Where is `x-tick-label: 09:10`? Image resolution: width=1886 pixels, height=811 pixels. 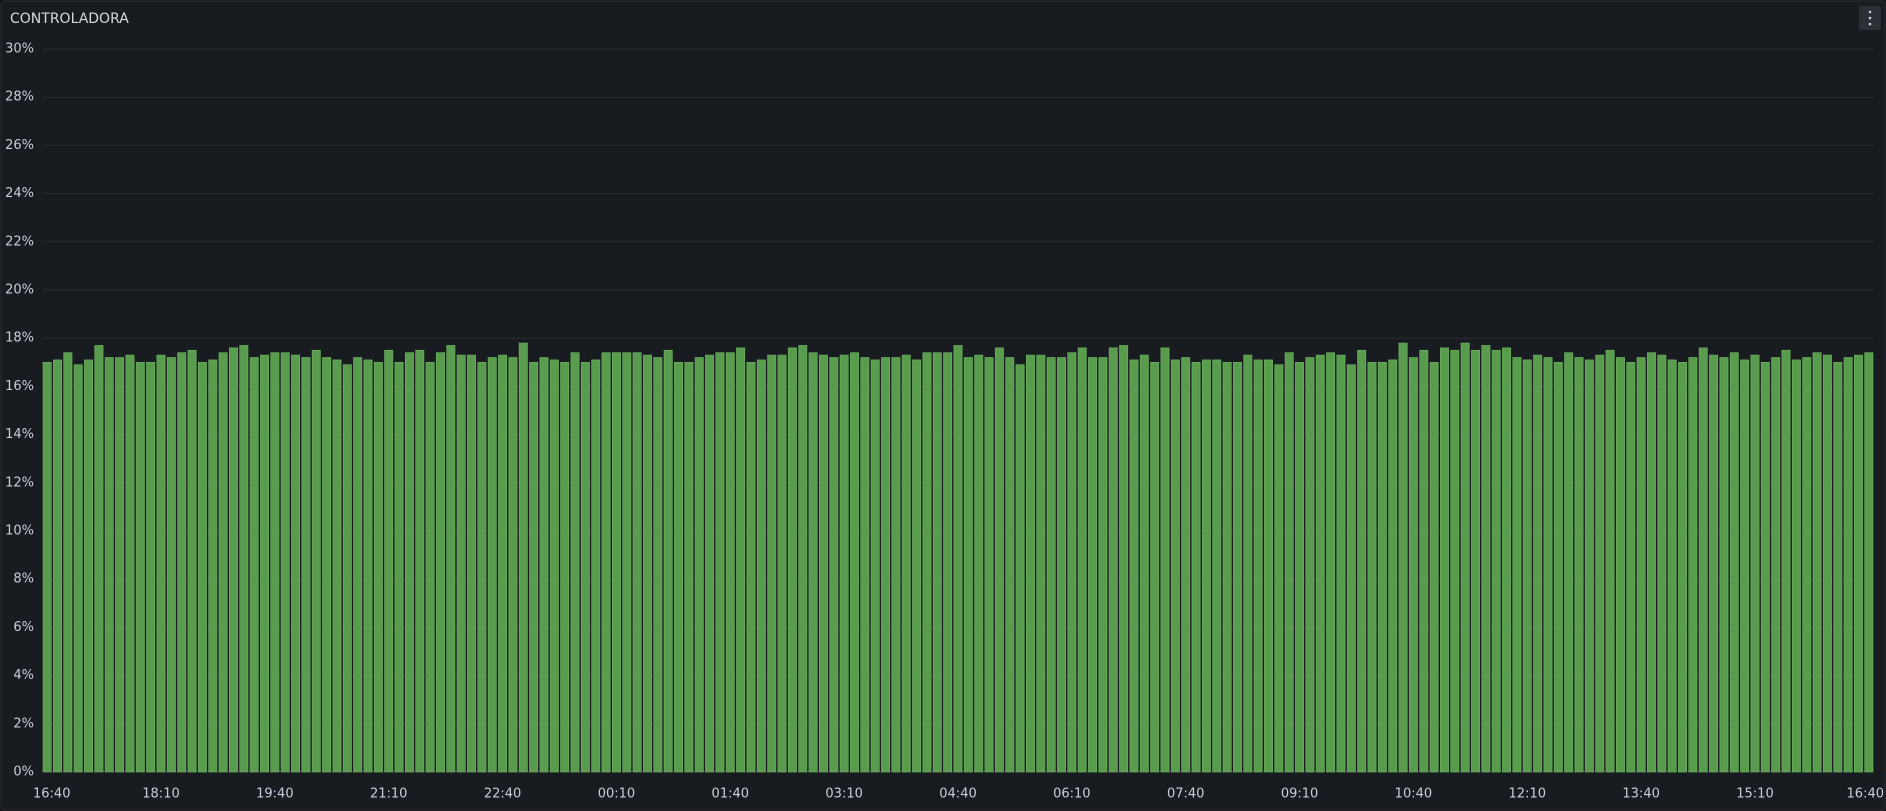 x-tick-label: 09:10 is located at coordinates (1299, 794).